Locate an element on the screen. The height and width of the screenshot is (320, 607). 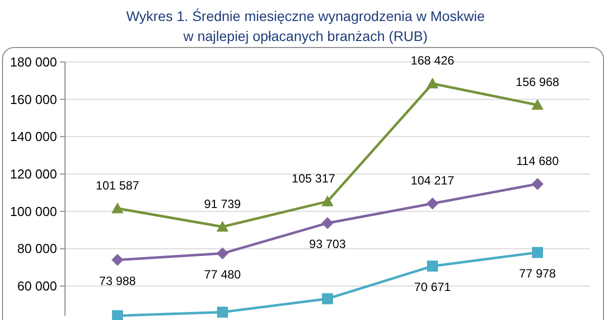
data-label: 156 968 is located at coordinates (538, 82).